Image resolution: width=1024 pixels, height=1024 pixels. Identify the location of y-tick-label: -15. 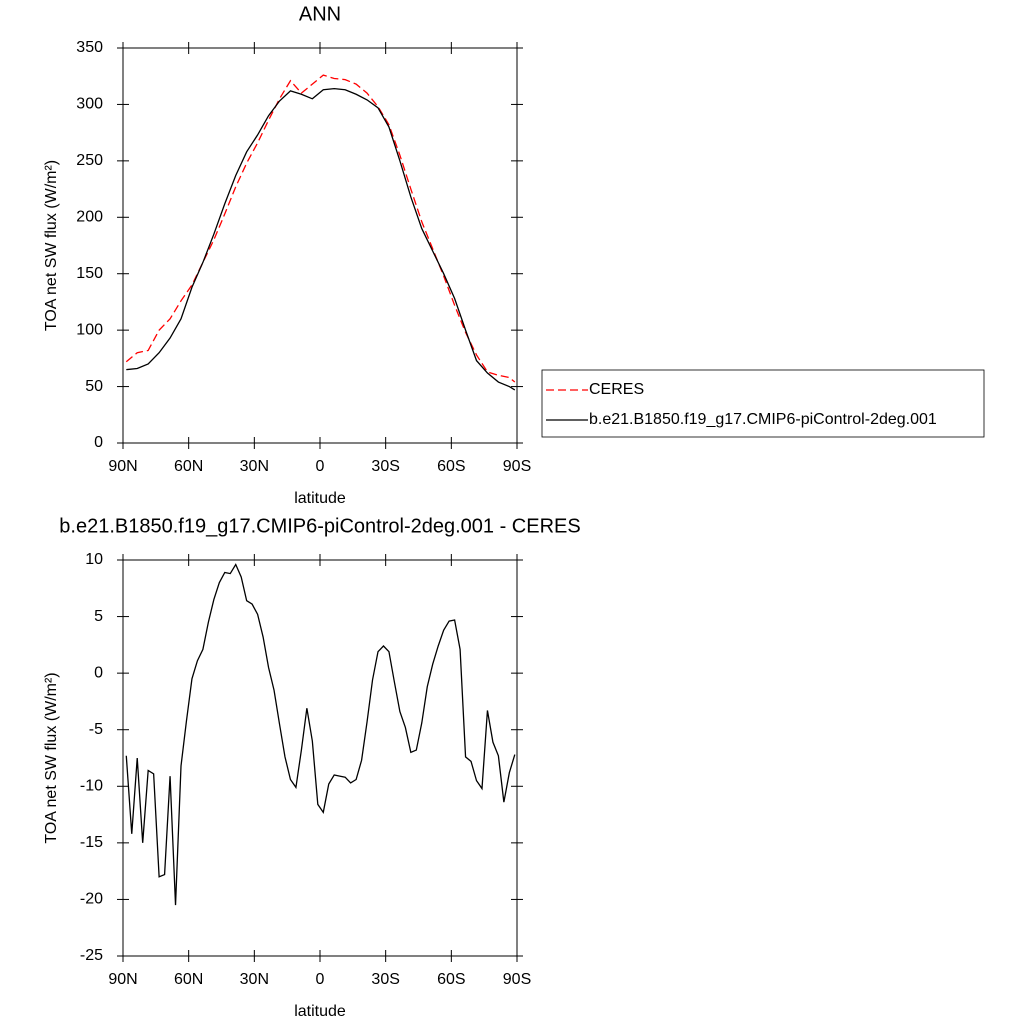
(91, 842).